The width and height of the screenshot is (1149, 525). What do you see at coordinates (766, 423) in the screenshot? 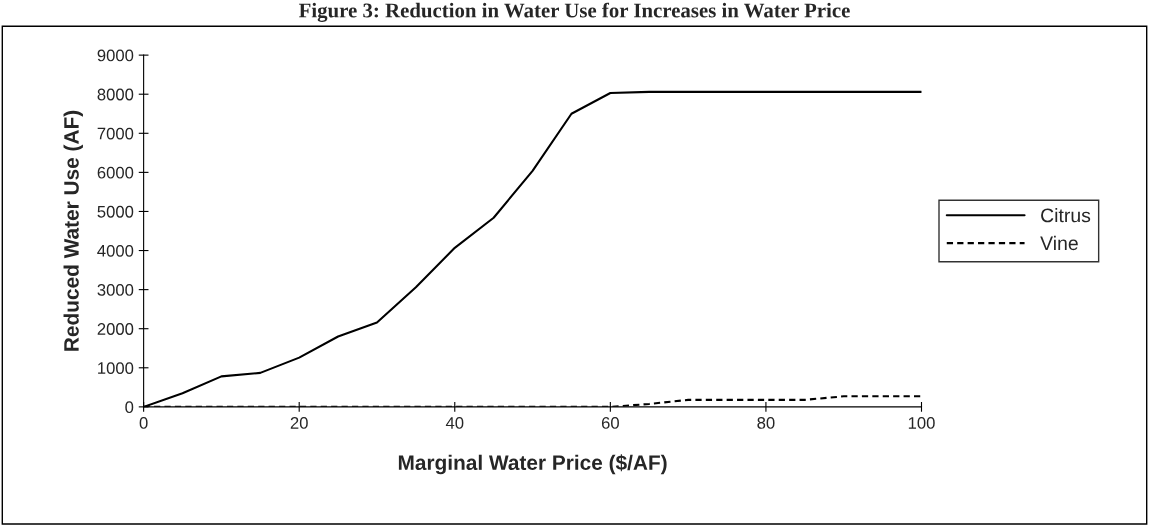
I see `x-tick-label: 80` at bounding box center [766, 423].